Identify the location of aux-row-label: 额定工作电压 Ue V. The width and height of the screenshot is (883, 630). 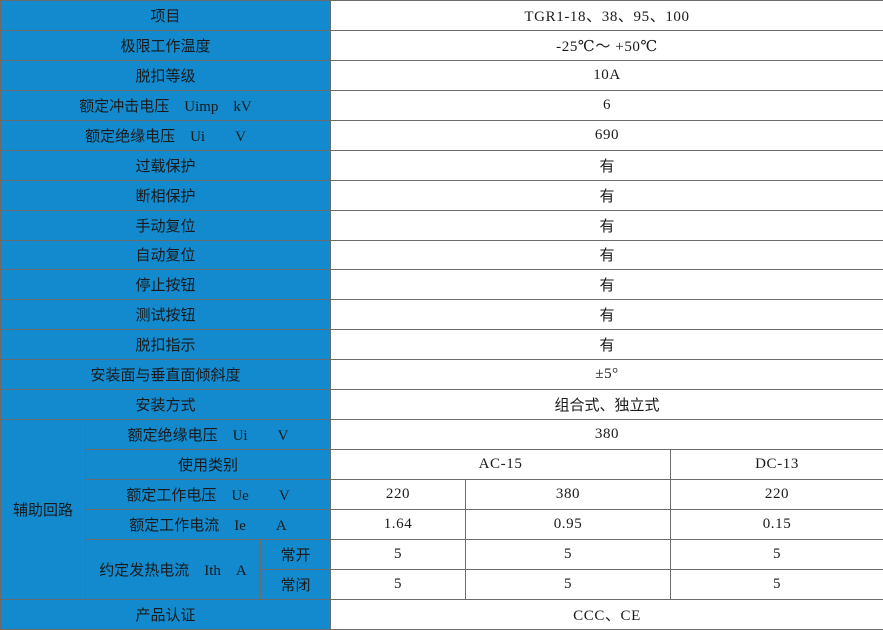
(208, 494).